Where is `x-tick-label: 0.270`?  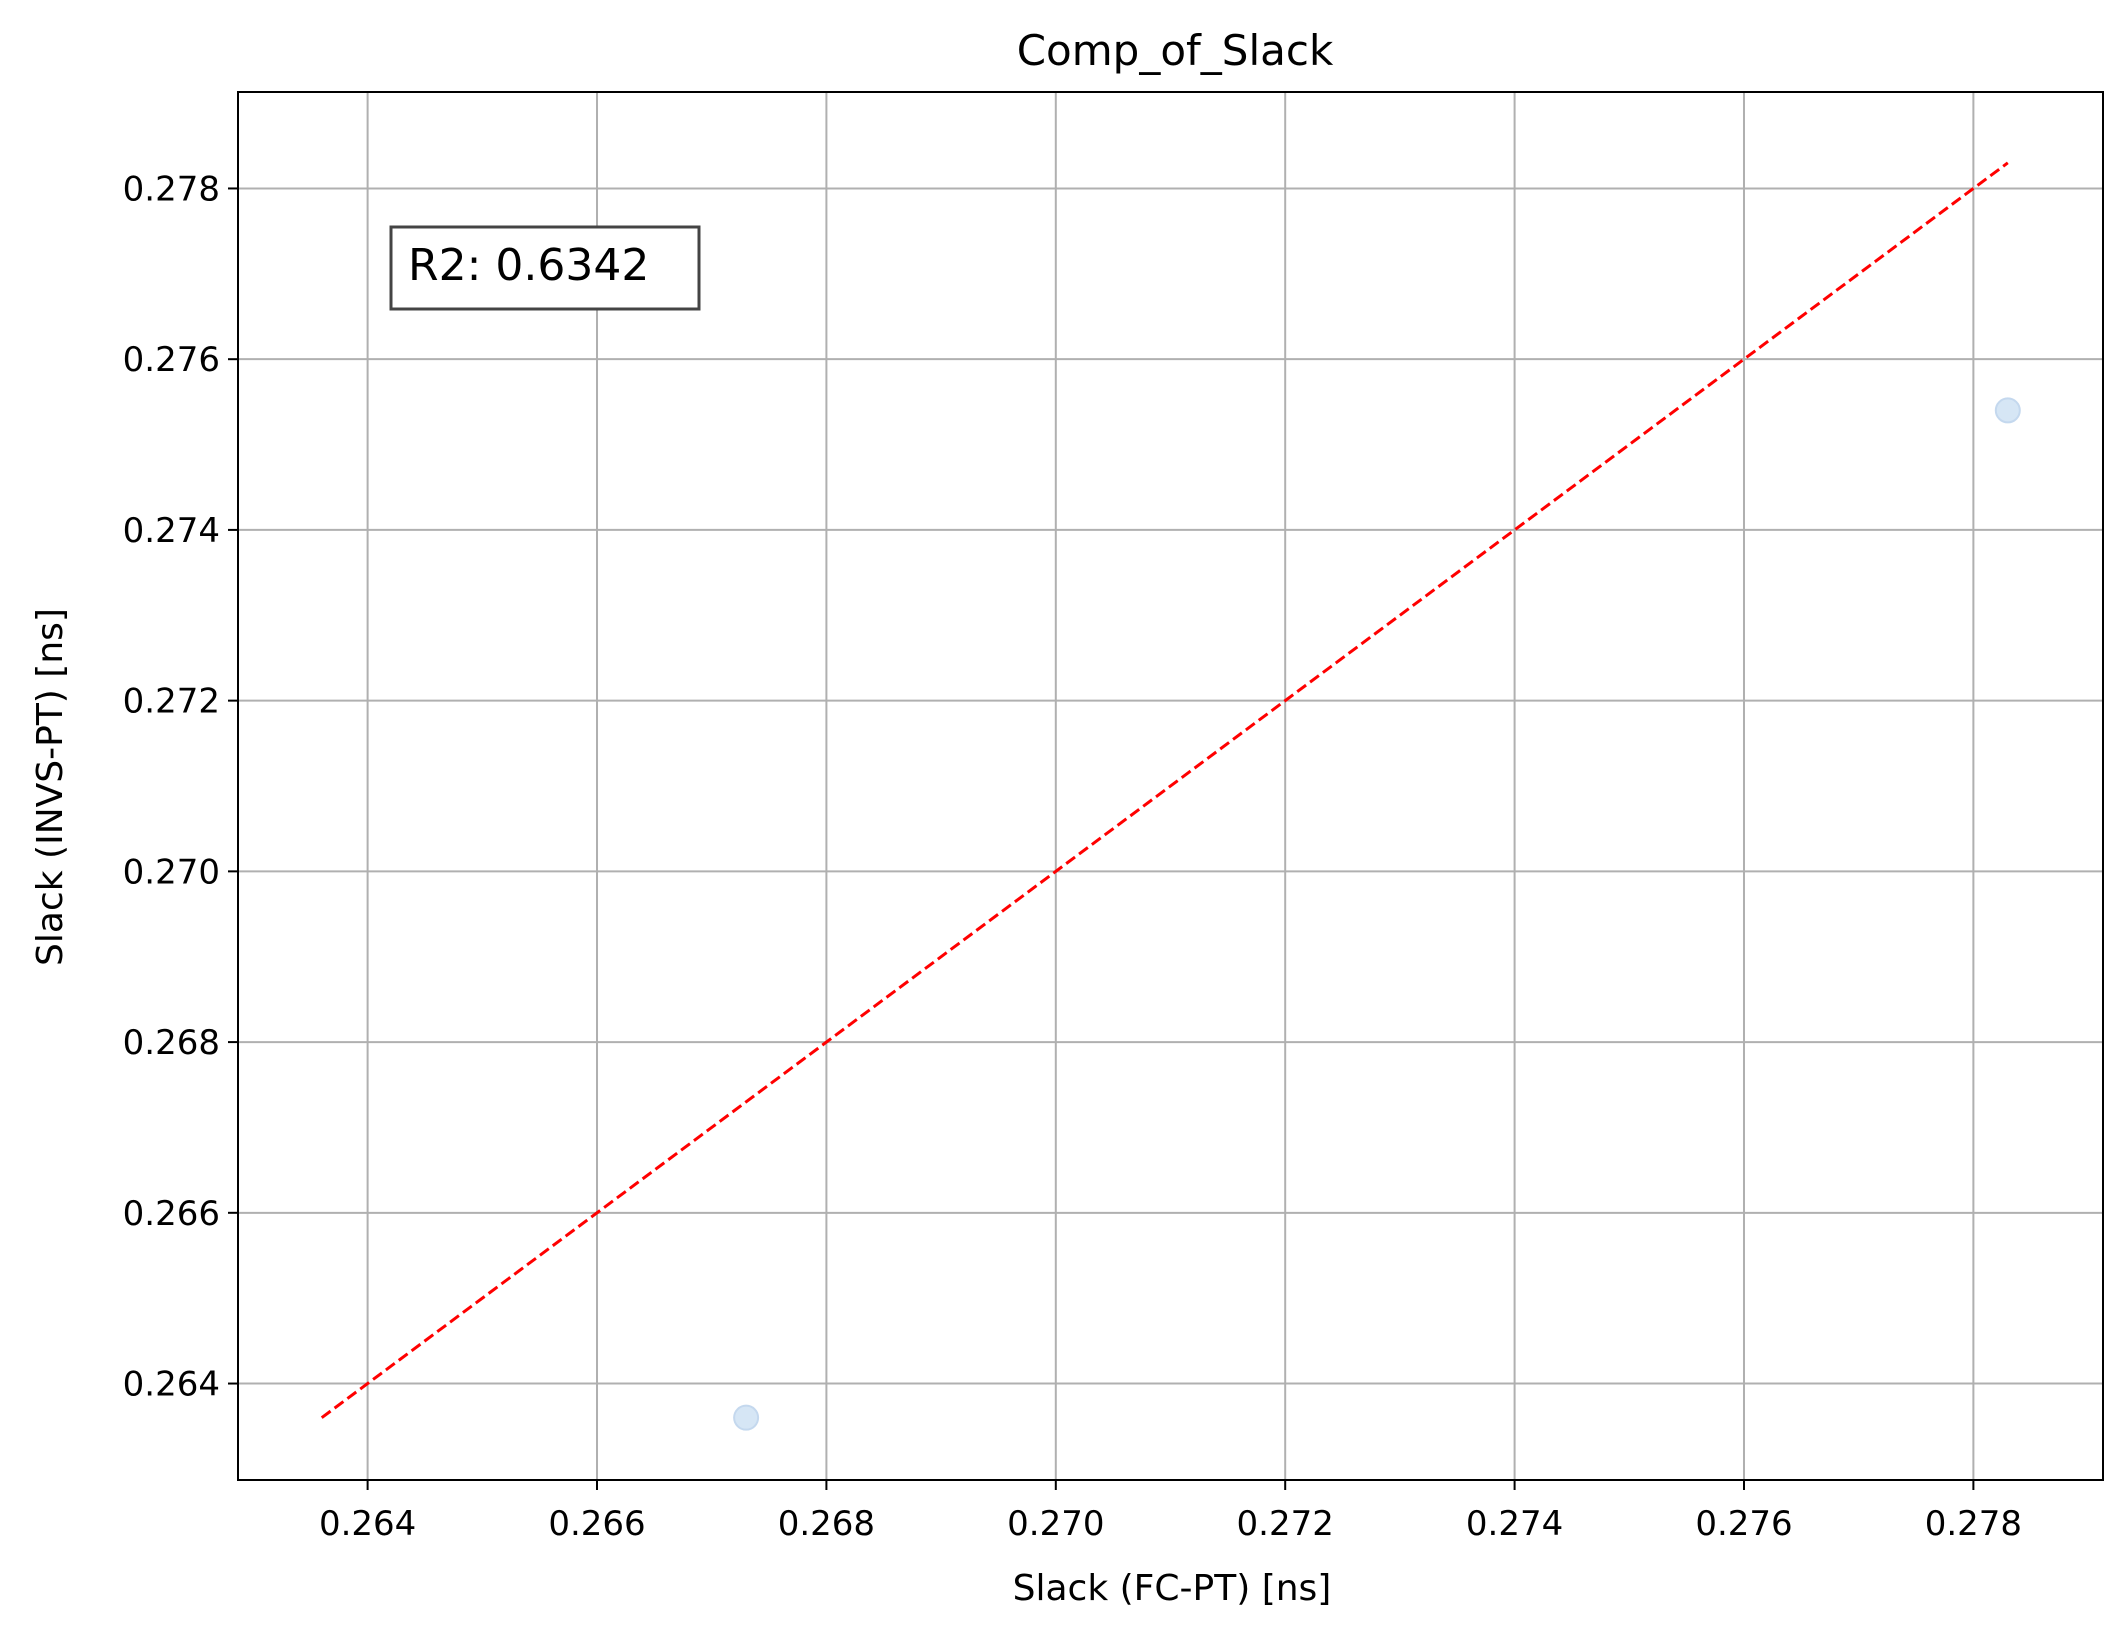 x-tick-label: 0.270 is located at coordinates (1055, 1524).